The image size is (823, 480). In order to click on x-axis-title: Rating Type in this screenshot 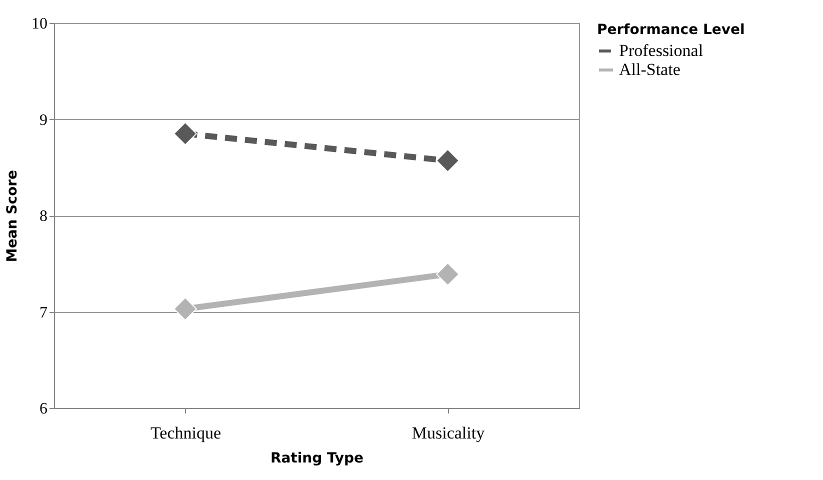, I will do `click(317, 458)`.